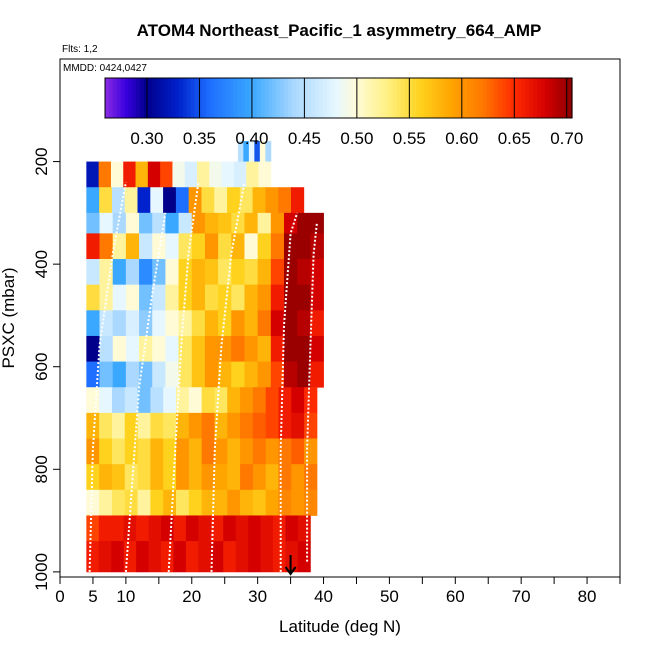  Describe the element at coordinates (125, 596) in the screenshot. I see `x-tick-label: 10` at that location.